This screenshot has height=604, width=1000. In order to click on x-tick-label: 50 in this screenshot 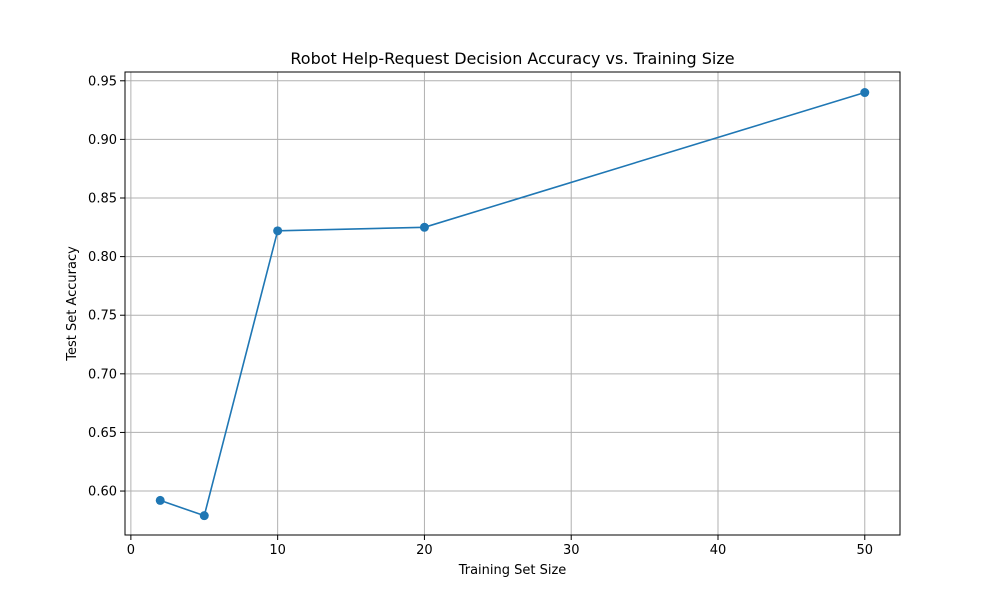, I will do `click(864, 550)`.